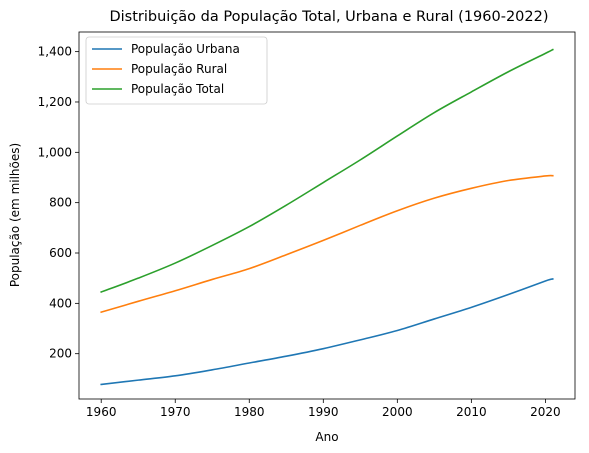 The image size is (589, 453). What do you see at coordinates (185, 49) in the screenshot?
I see `legend-label-0: População Urbana` at bounding box center [185, 49].